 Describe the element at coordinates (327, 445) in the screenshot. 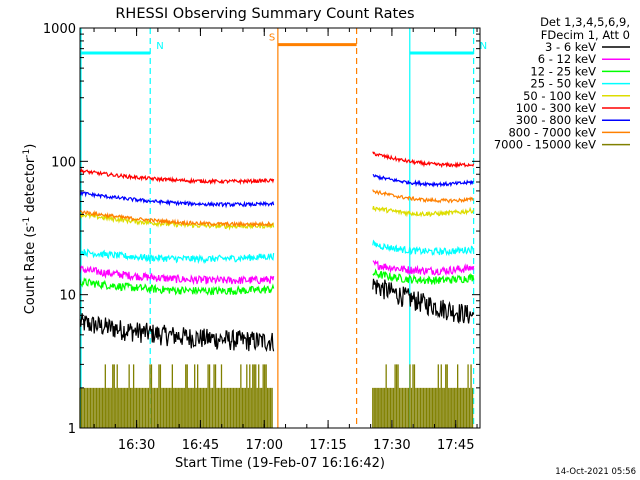

I see `x-tick-label-3: 17:15` at that location.